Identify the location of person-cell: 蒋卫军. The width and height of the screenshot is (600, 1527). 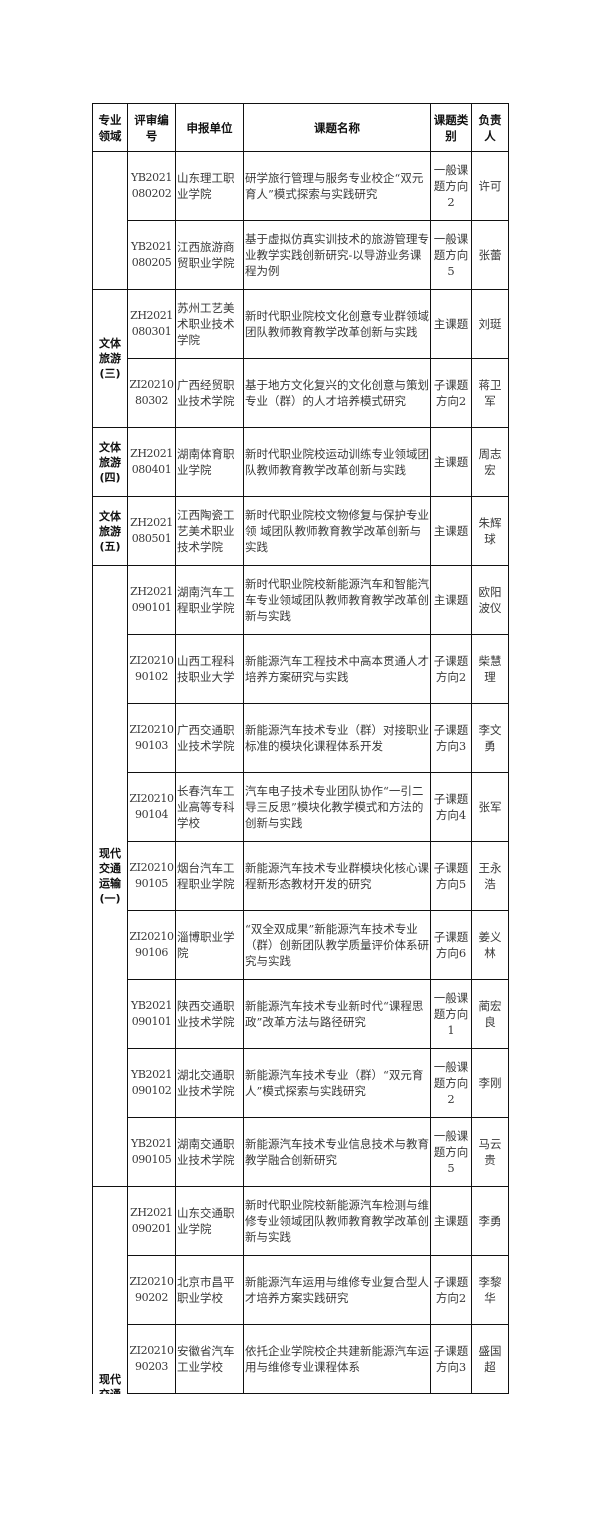
(490, 393).